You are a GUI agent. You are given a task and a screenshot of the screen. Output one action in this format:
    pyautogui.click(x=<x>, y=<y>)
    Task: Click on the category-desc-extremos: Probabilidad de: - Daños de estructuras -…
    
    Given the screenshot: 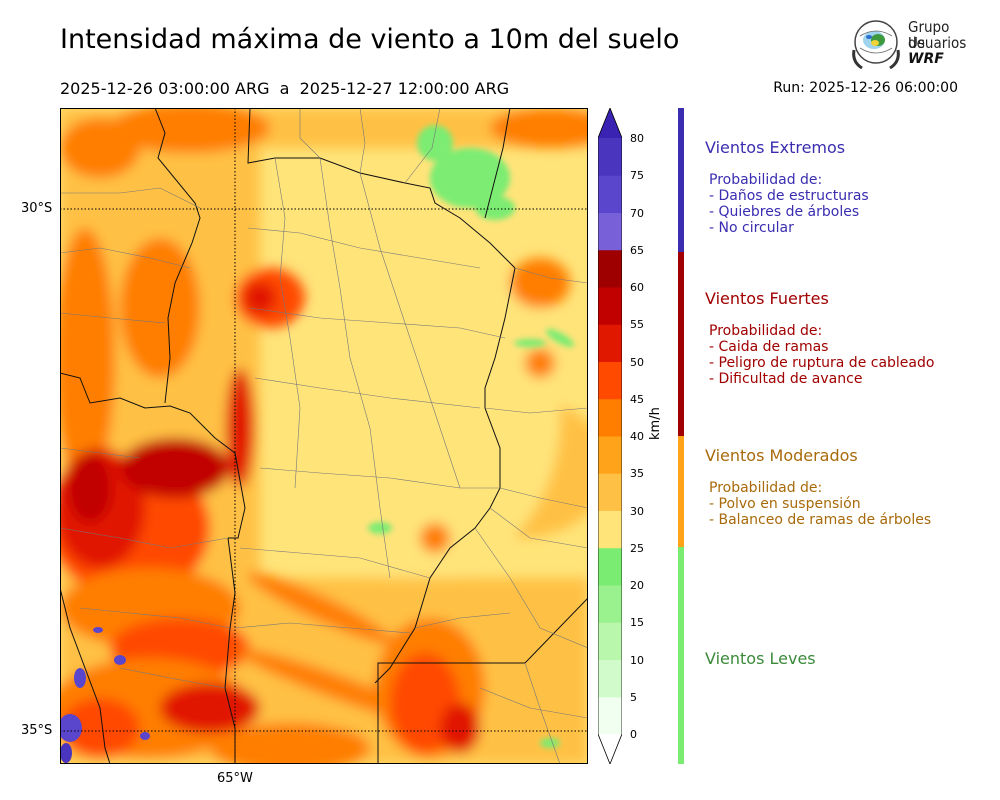 What is the action you would take?
    pyautogui.click(x=789, y=204)
    